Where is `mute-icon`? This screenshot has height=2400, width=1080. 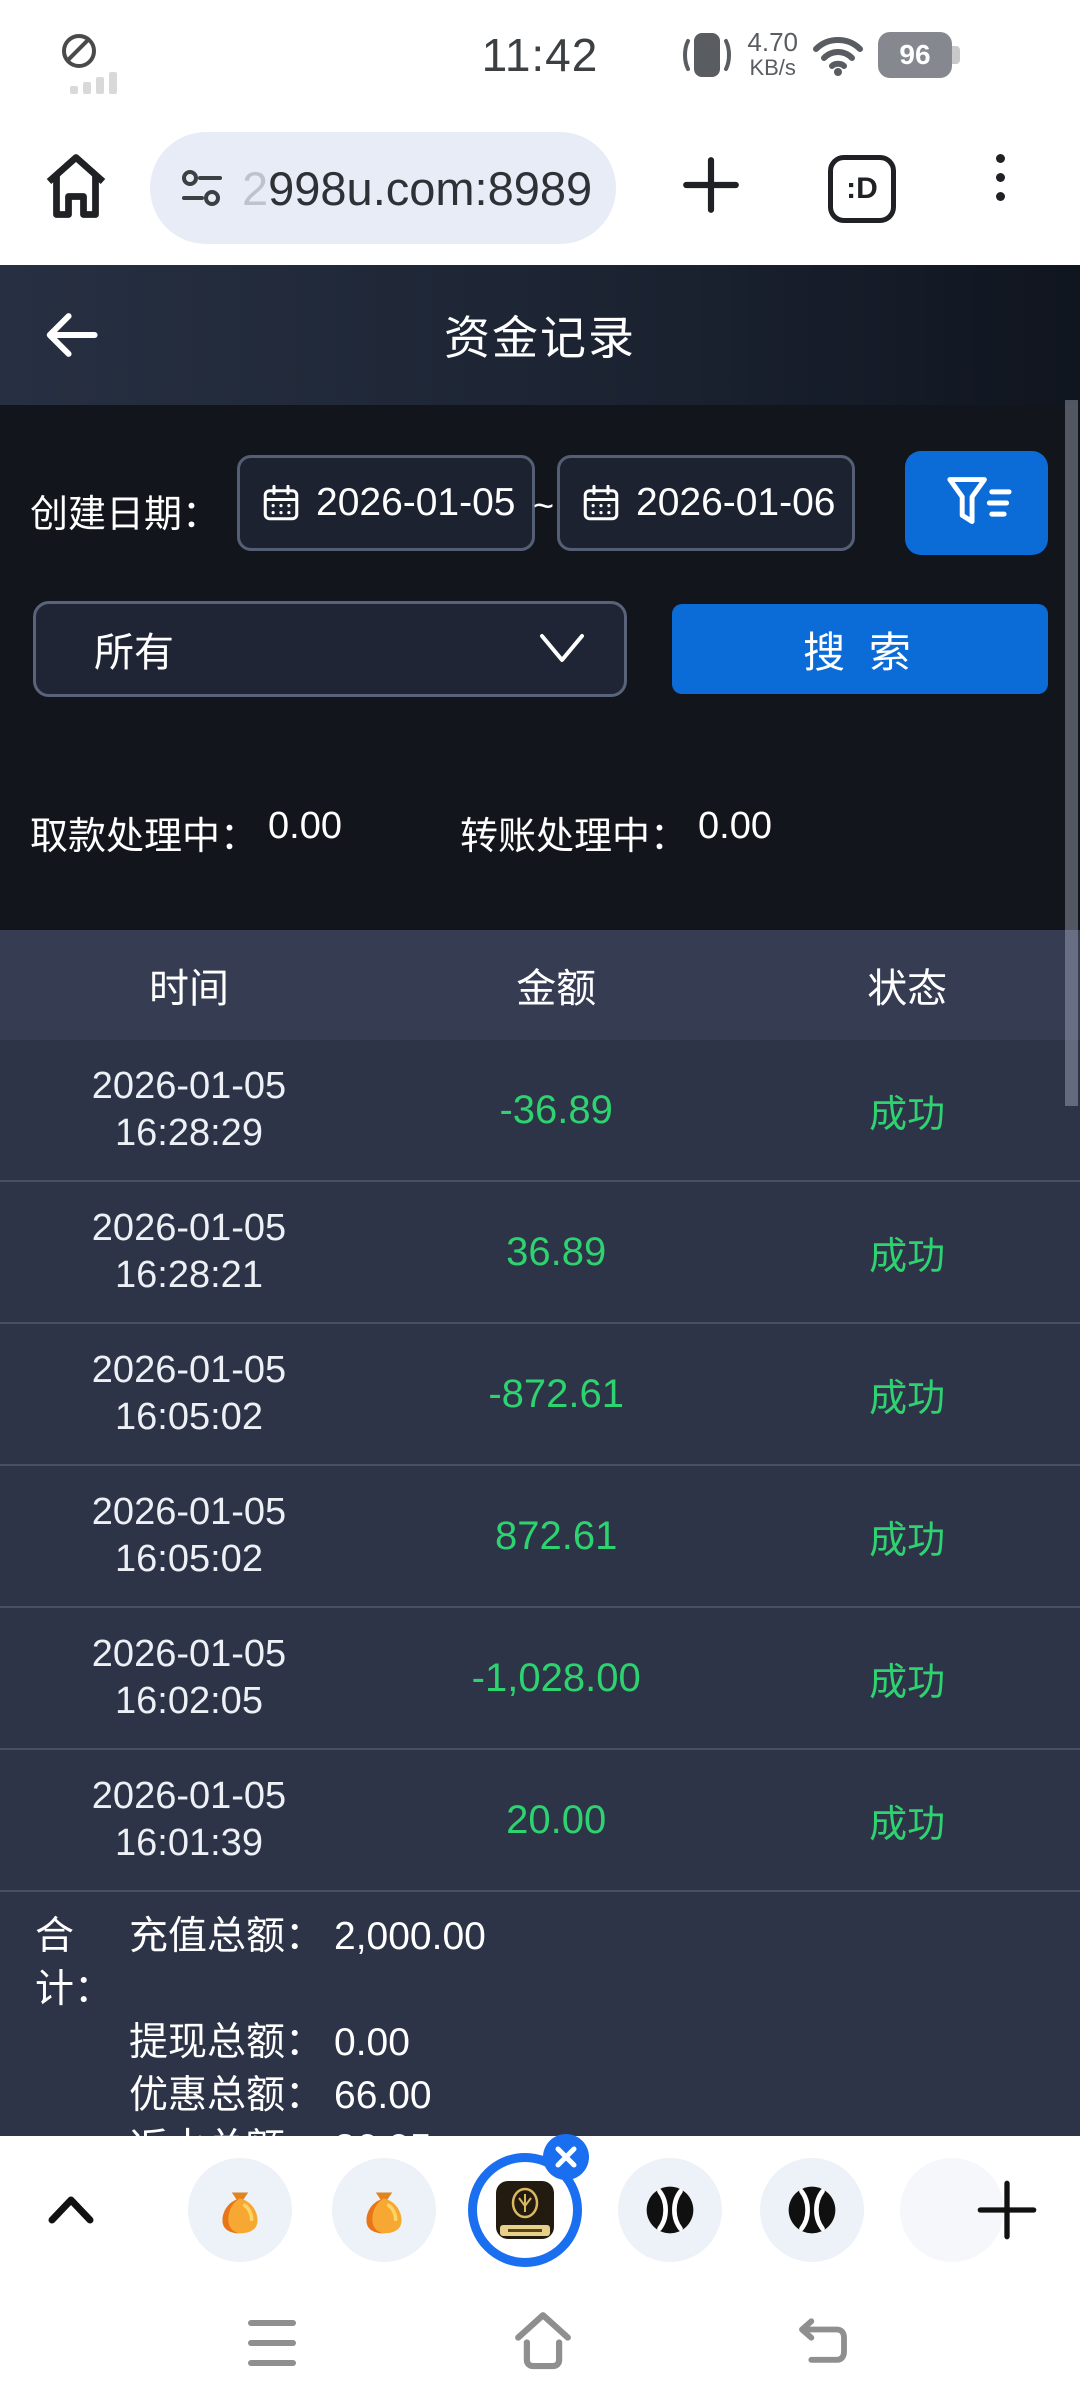
mute-icon is located at coordinates (79, 51).